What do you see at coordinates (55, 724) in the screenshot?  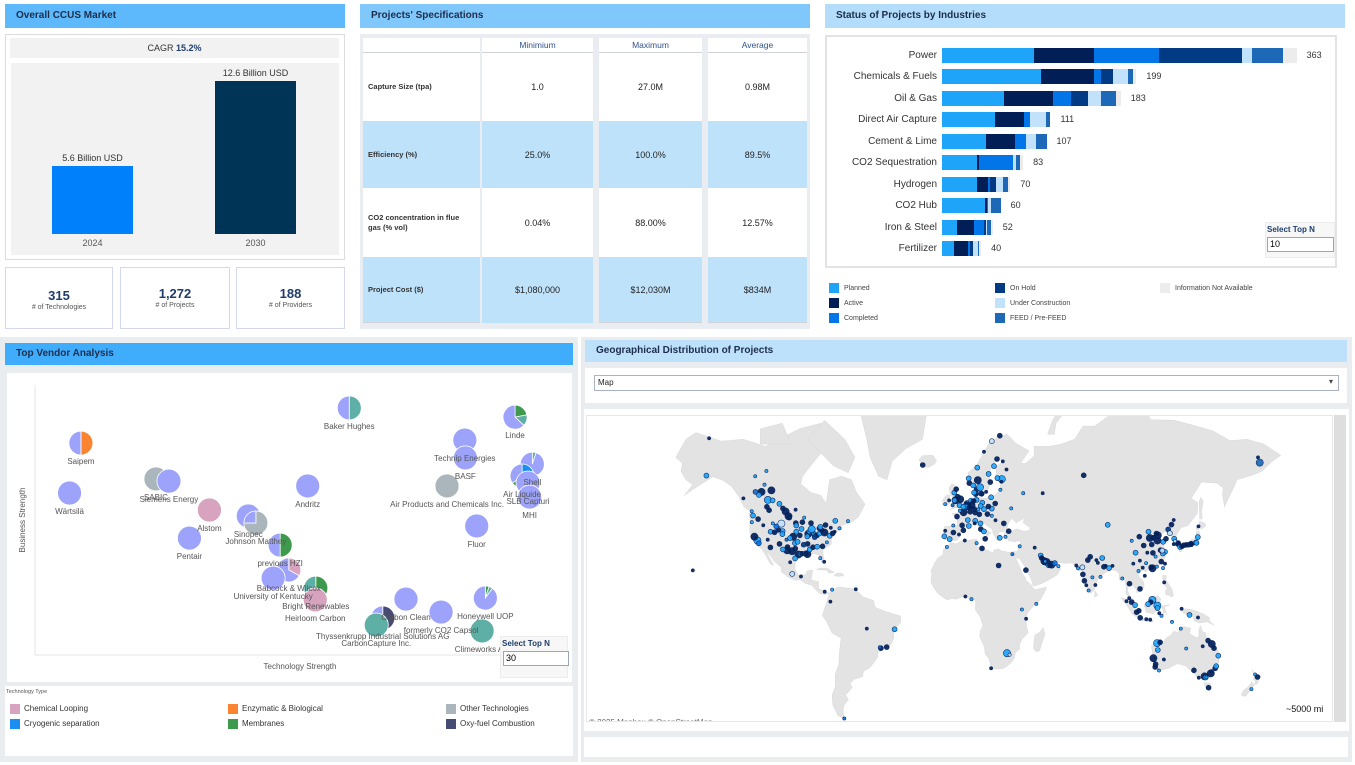 I see `legend-item-cryogenic: Cryogenic separation` at bounding box center [55, 724].